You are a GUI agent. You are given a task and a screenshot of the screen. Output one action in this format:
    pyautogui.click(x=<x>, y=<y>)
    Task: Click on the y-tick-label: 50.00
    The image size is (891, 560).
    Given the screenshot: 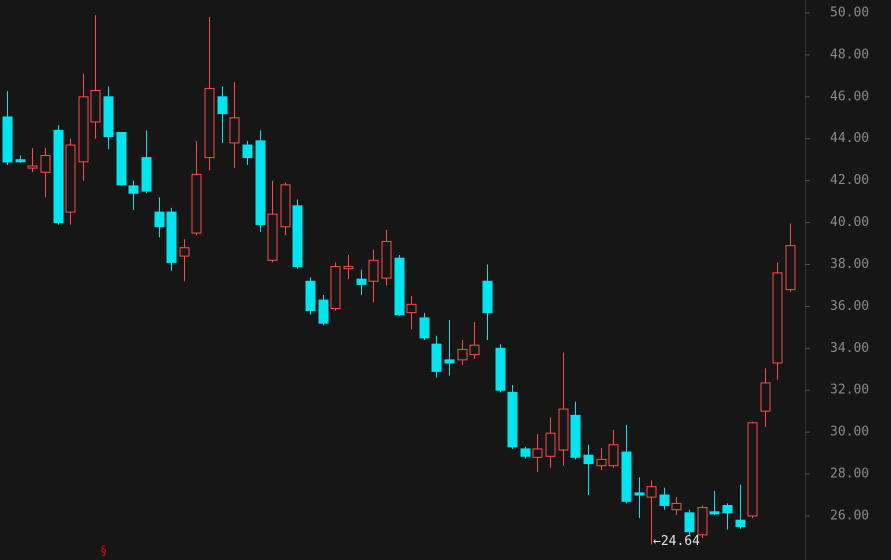 What is the action you would take?
    pyautogui.click(x=849, y=12)
    